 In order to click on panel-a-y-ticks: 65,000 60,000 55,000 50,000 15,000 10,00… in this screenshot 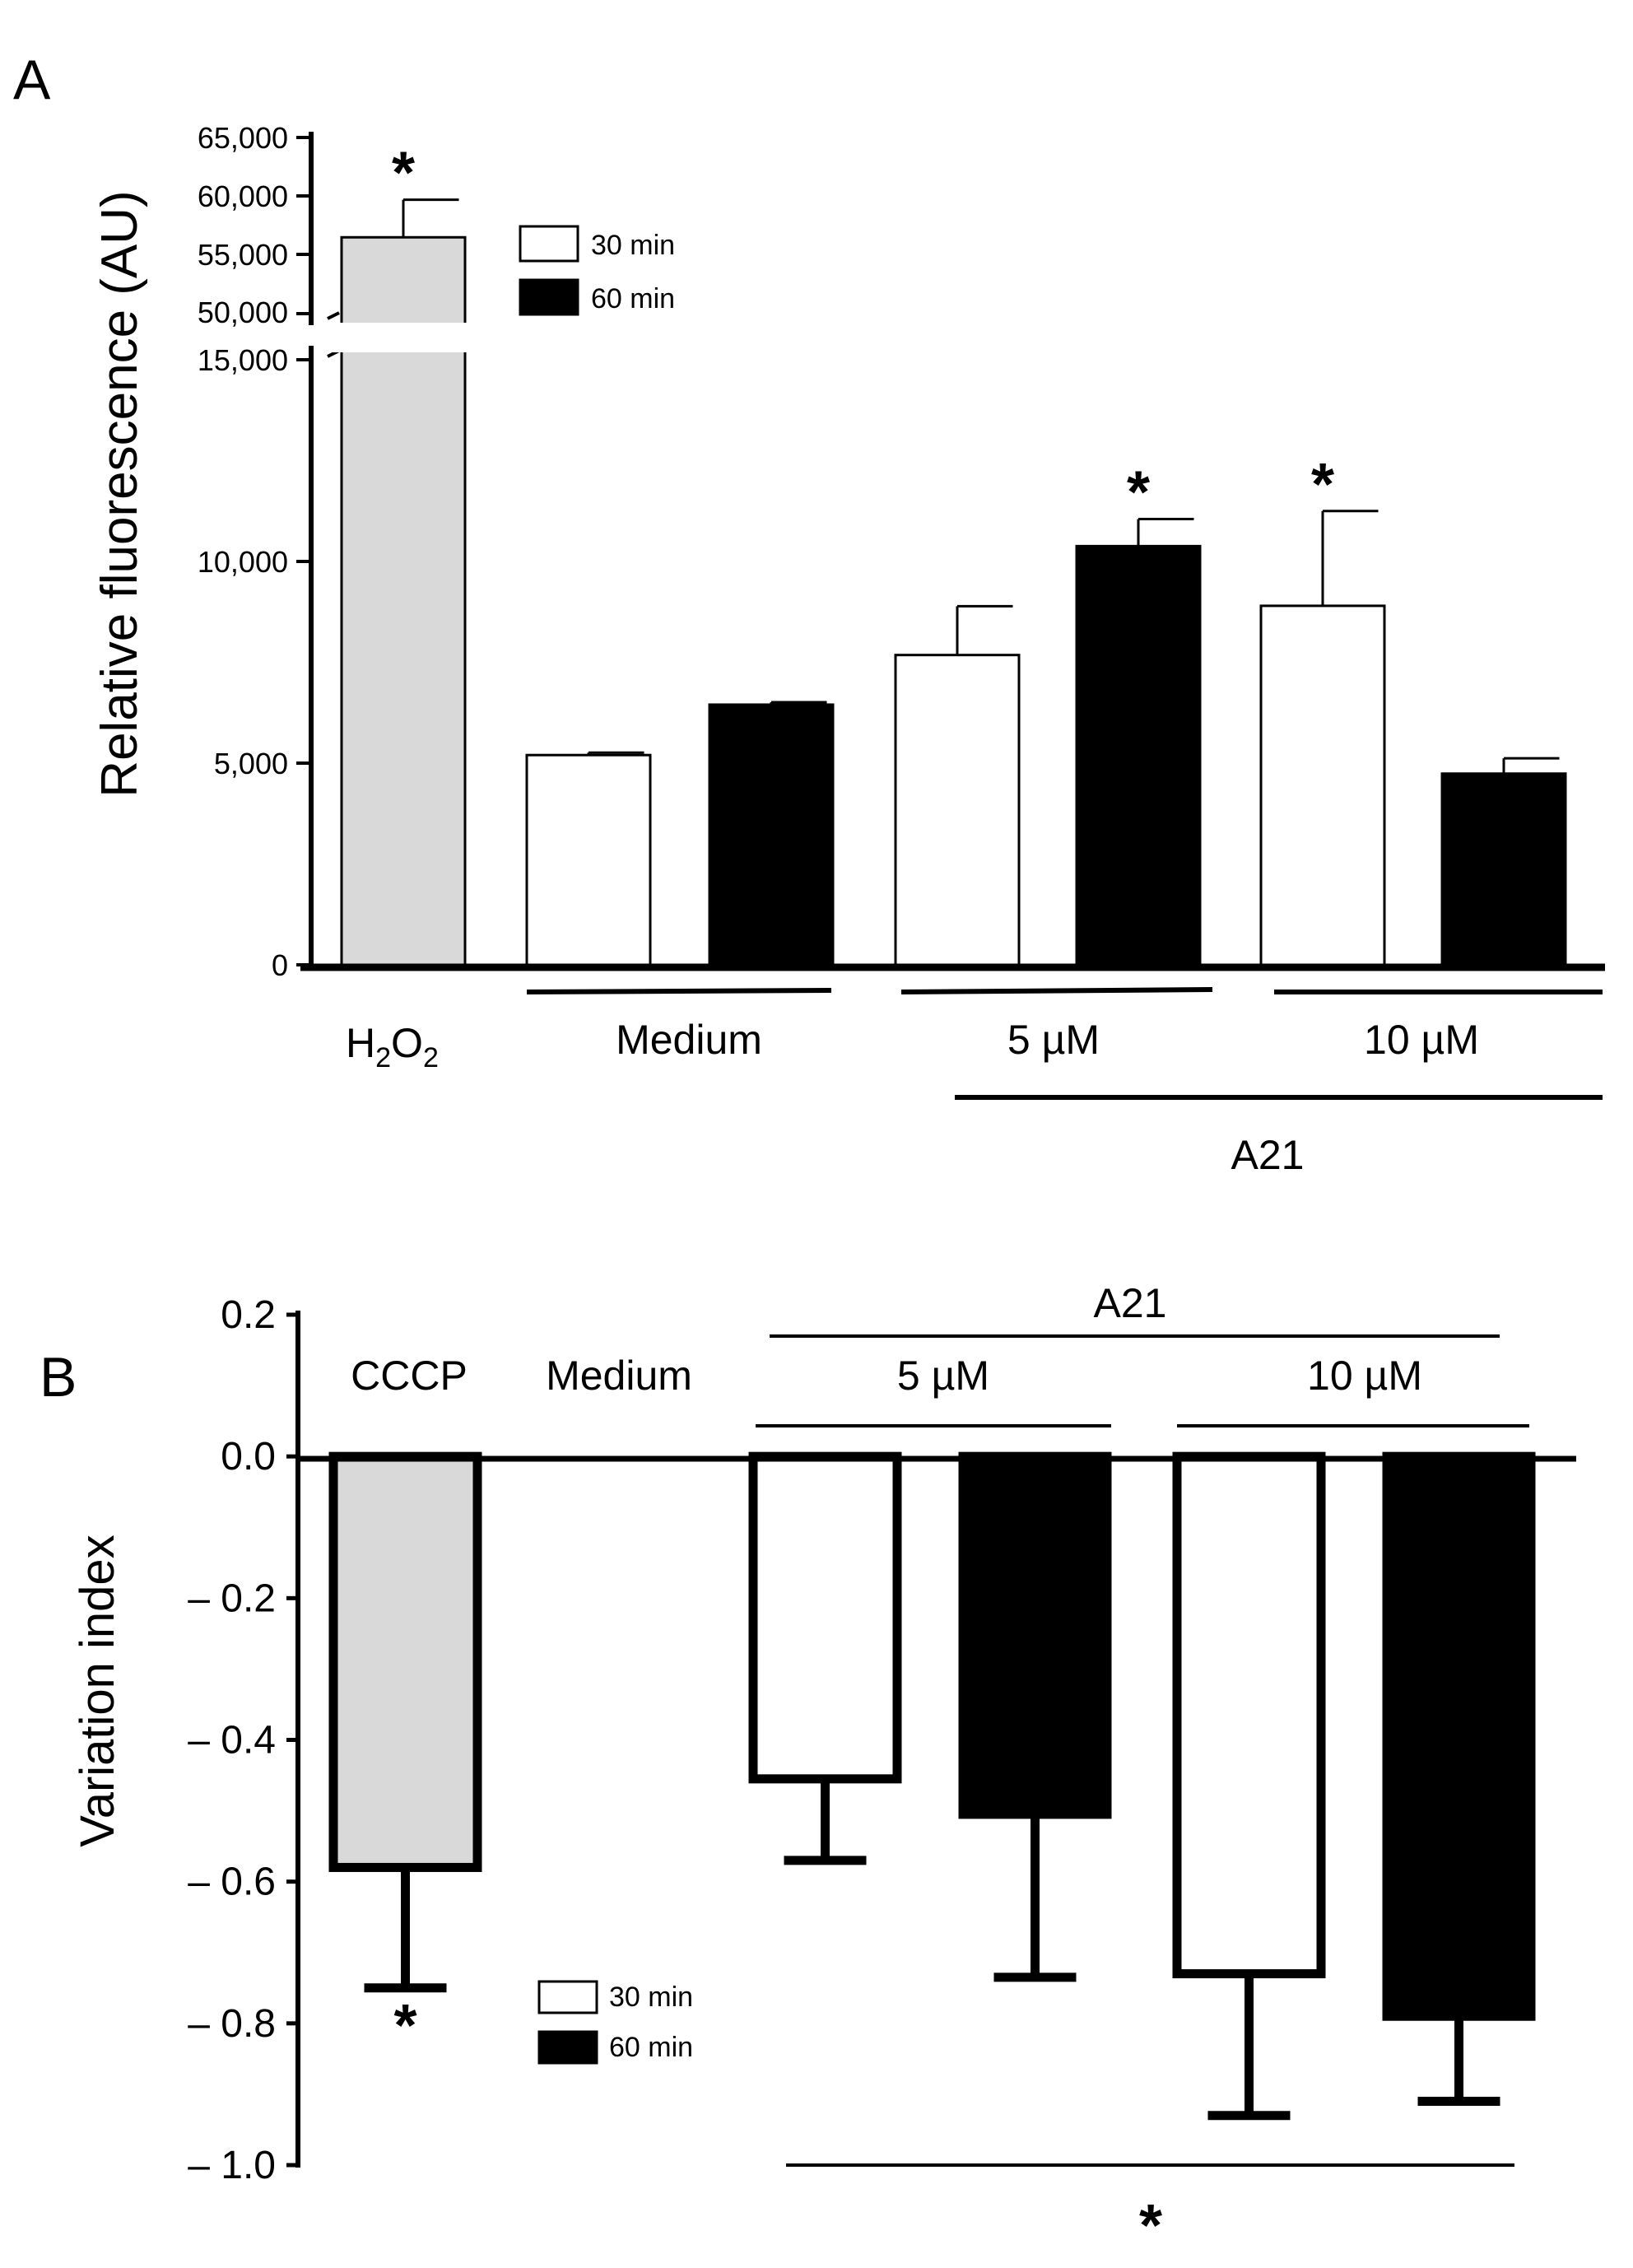, I will do `click(254, 551)`.